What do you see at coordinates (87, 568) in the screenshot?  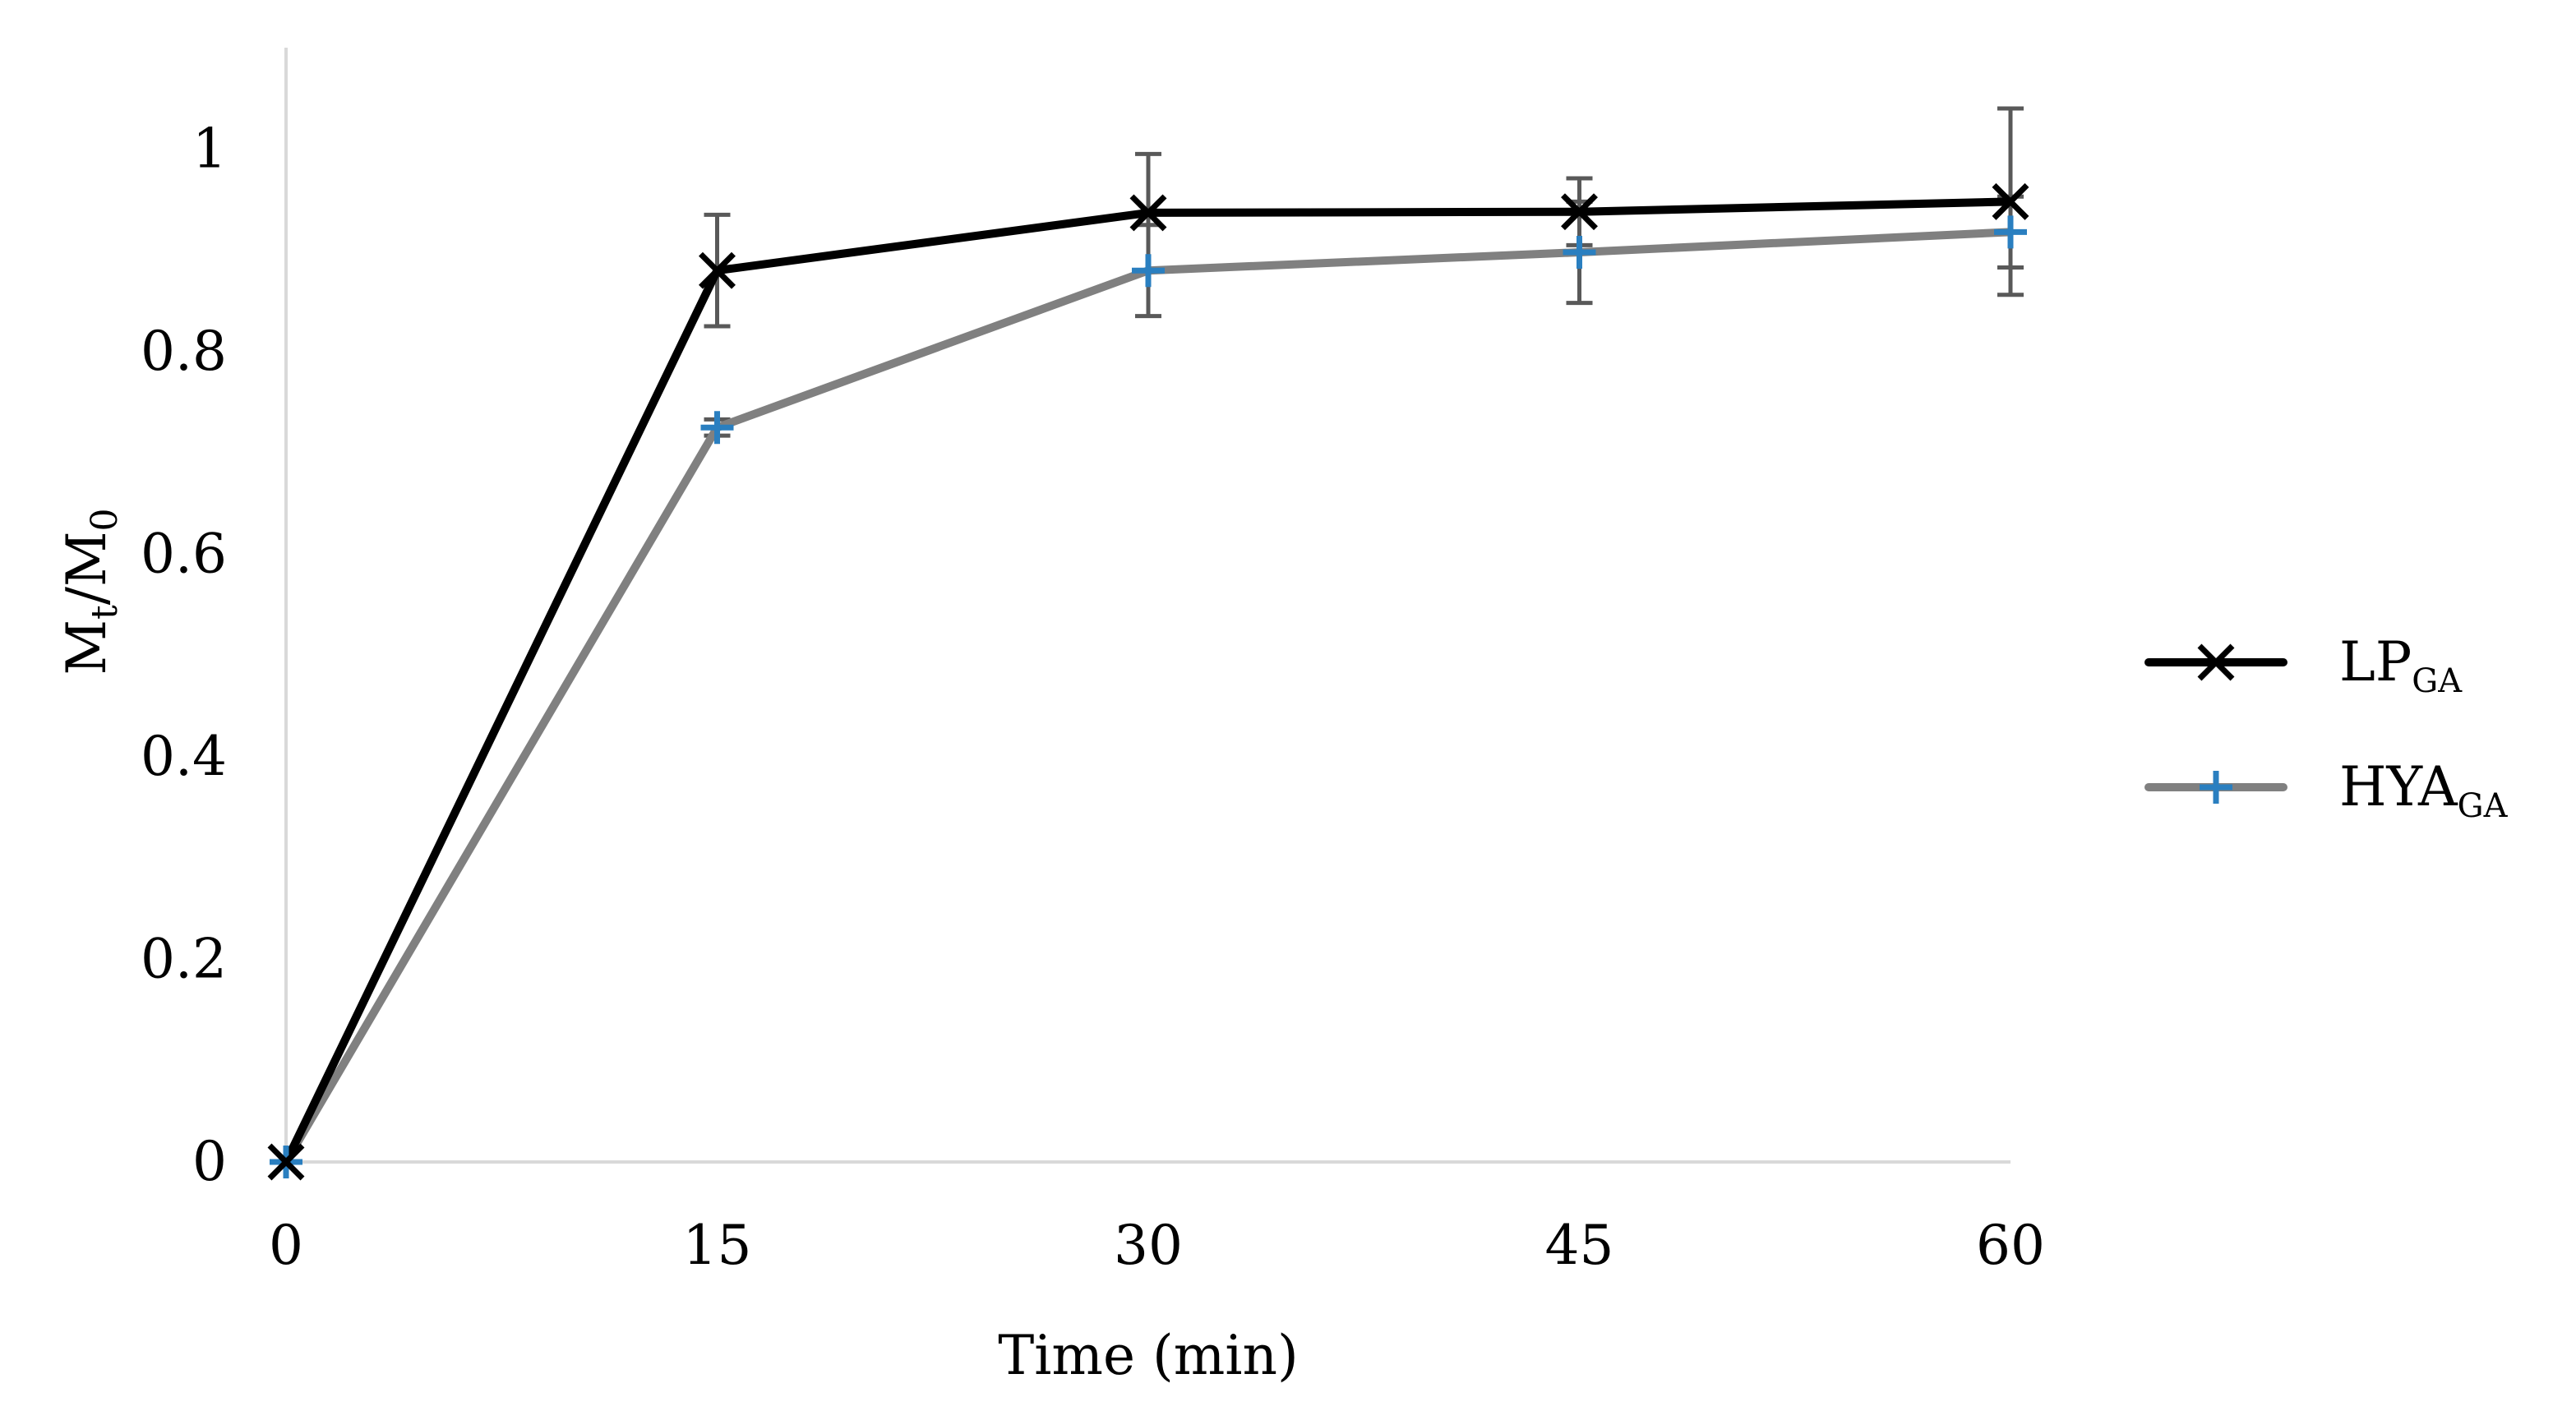 I see `y-label-sep: /M` at bounding box center [87, 568].